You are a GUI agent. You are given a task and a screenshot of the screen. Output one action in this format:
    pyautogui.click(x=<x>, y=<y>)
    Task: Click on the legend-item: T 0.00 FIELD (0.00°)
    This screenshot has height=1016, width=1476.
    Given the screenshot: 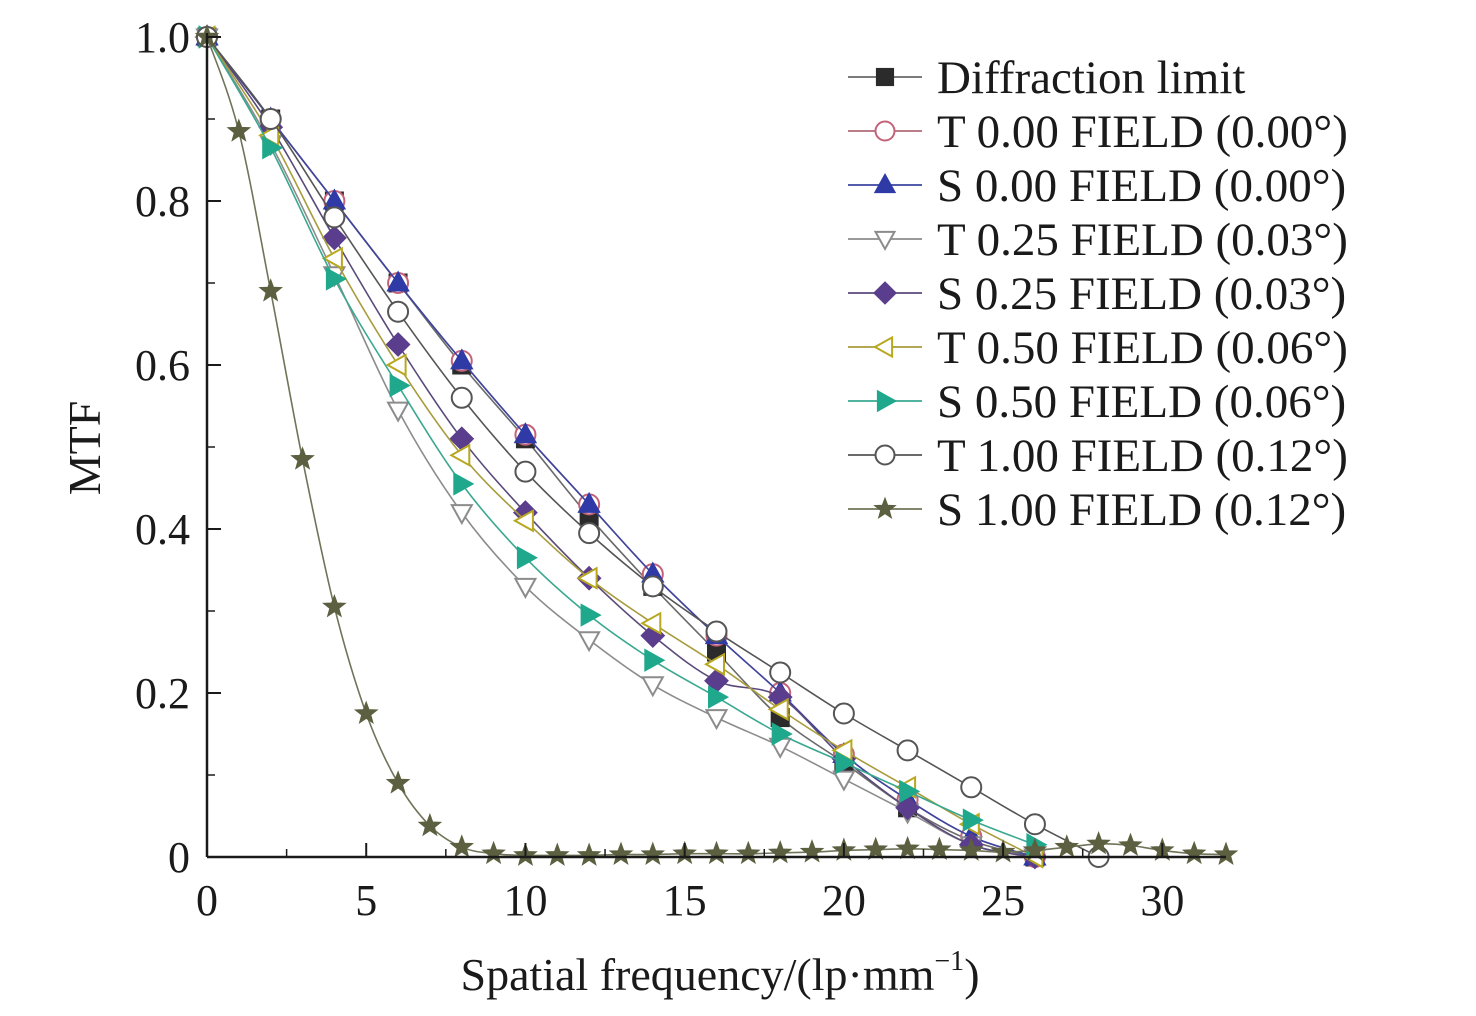 What is the action you would take?
    pyautogui.click(x=1098, y=132)
    